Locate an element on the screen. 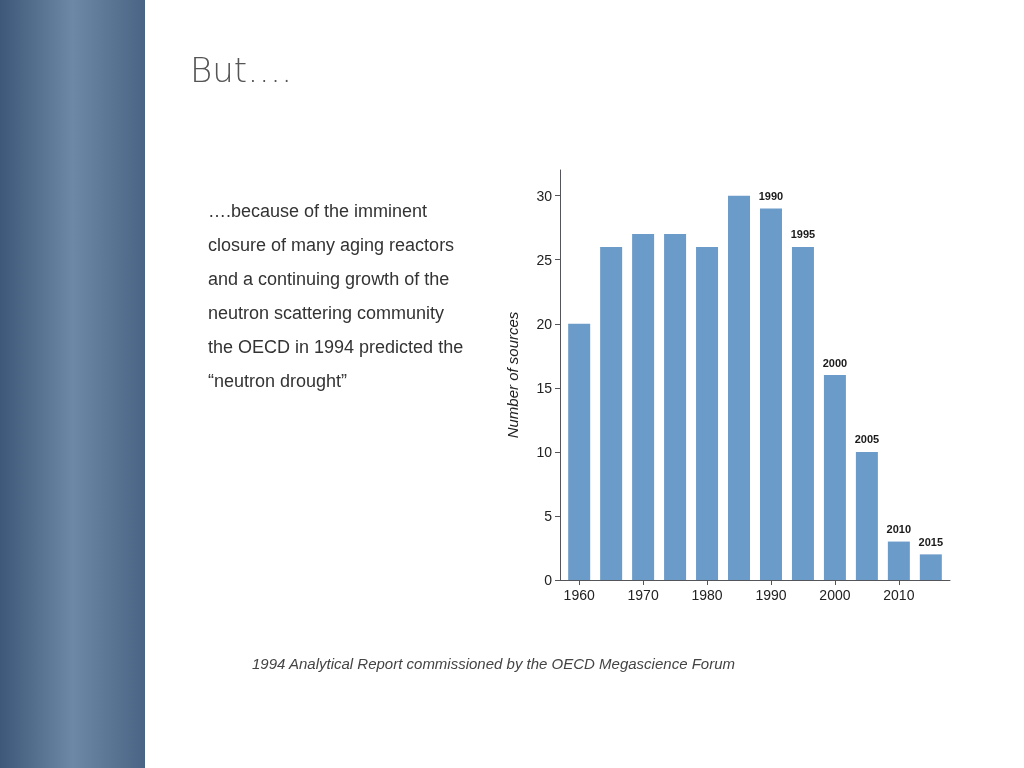  x-tick-label: 2010 is located at coordinates (899, 595).